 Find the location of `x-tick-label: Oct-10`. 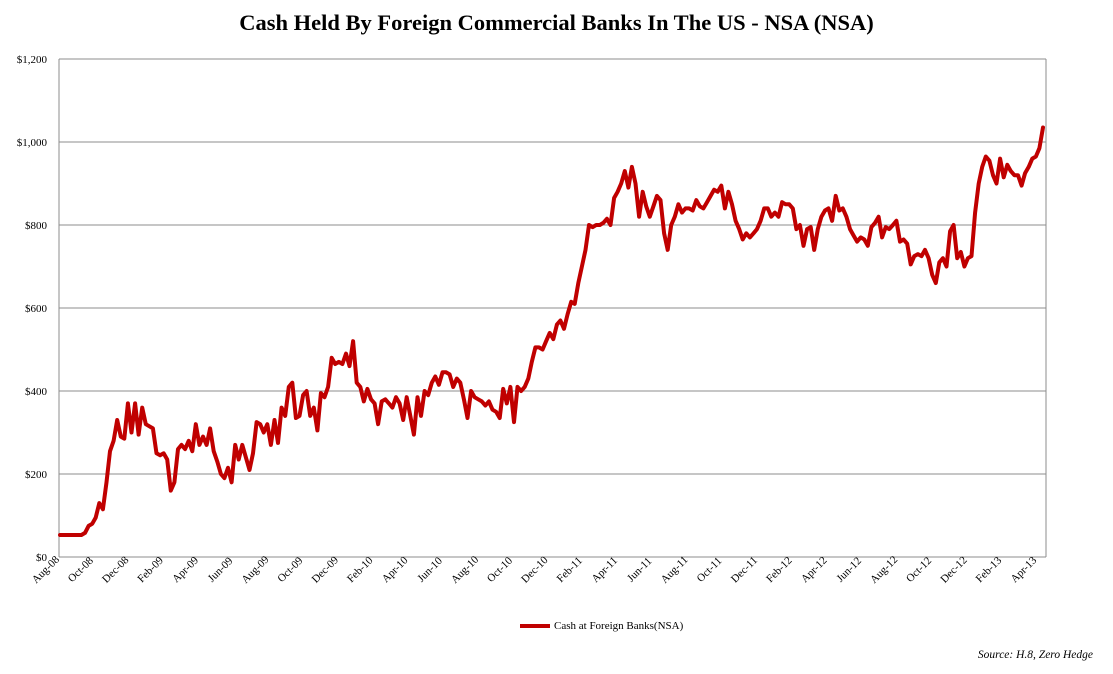

x-tick-label: Oct-10 is located at coordinates (500, 569).